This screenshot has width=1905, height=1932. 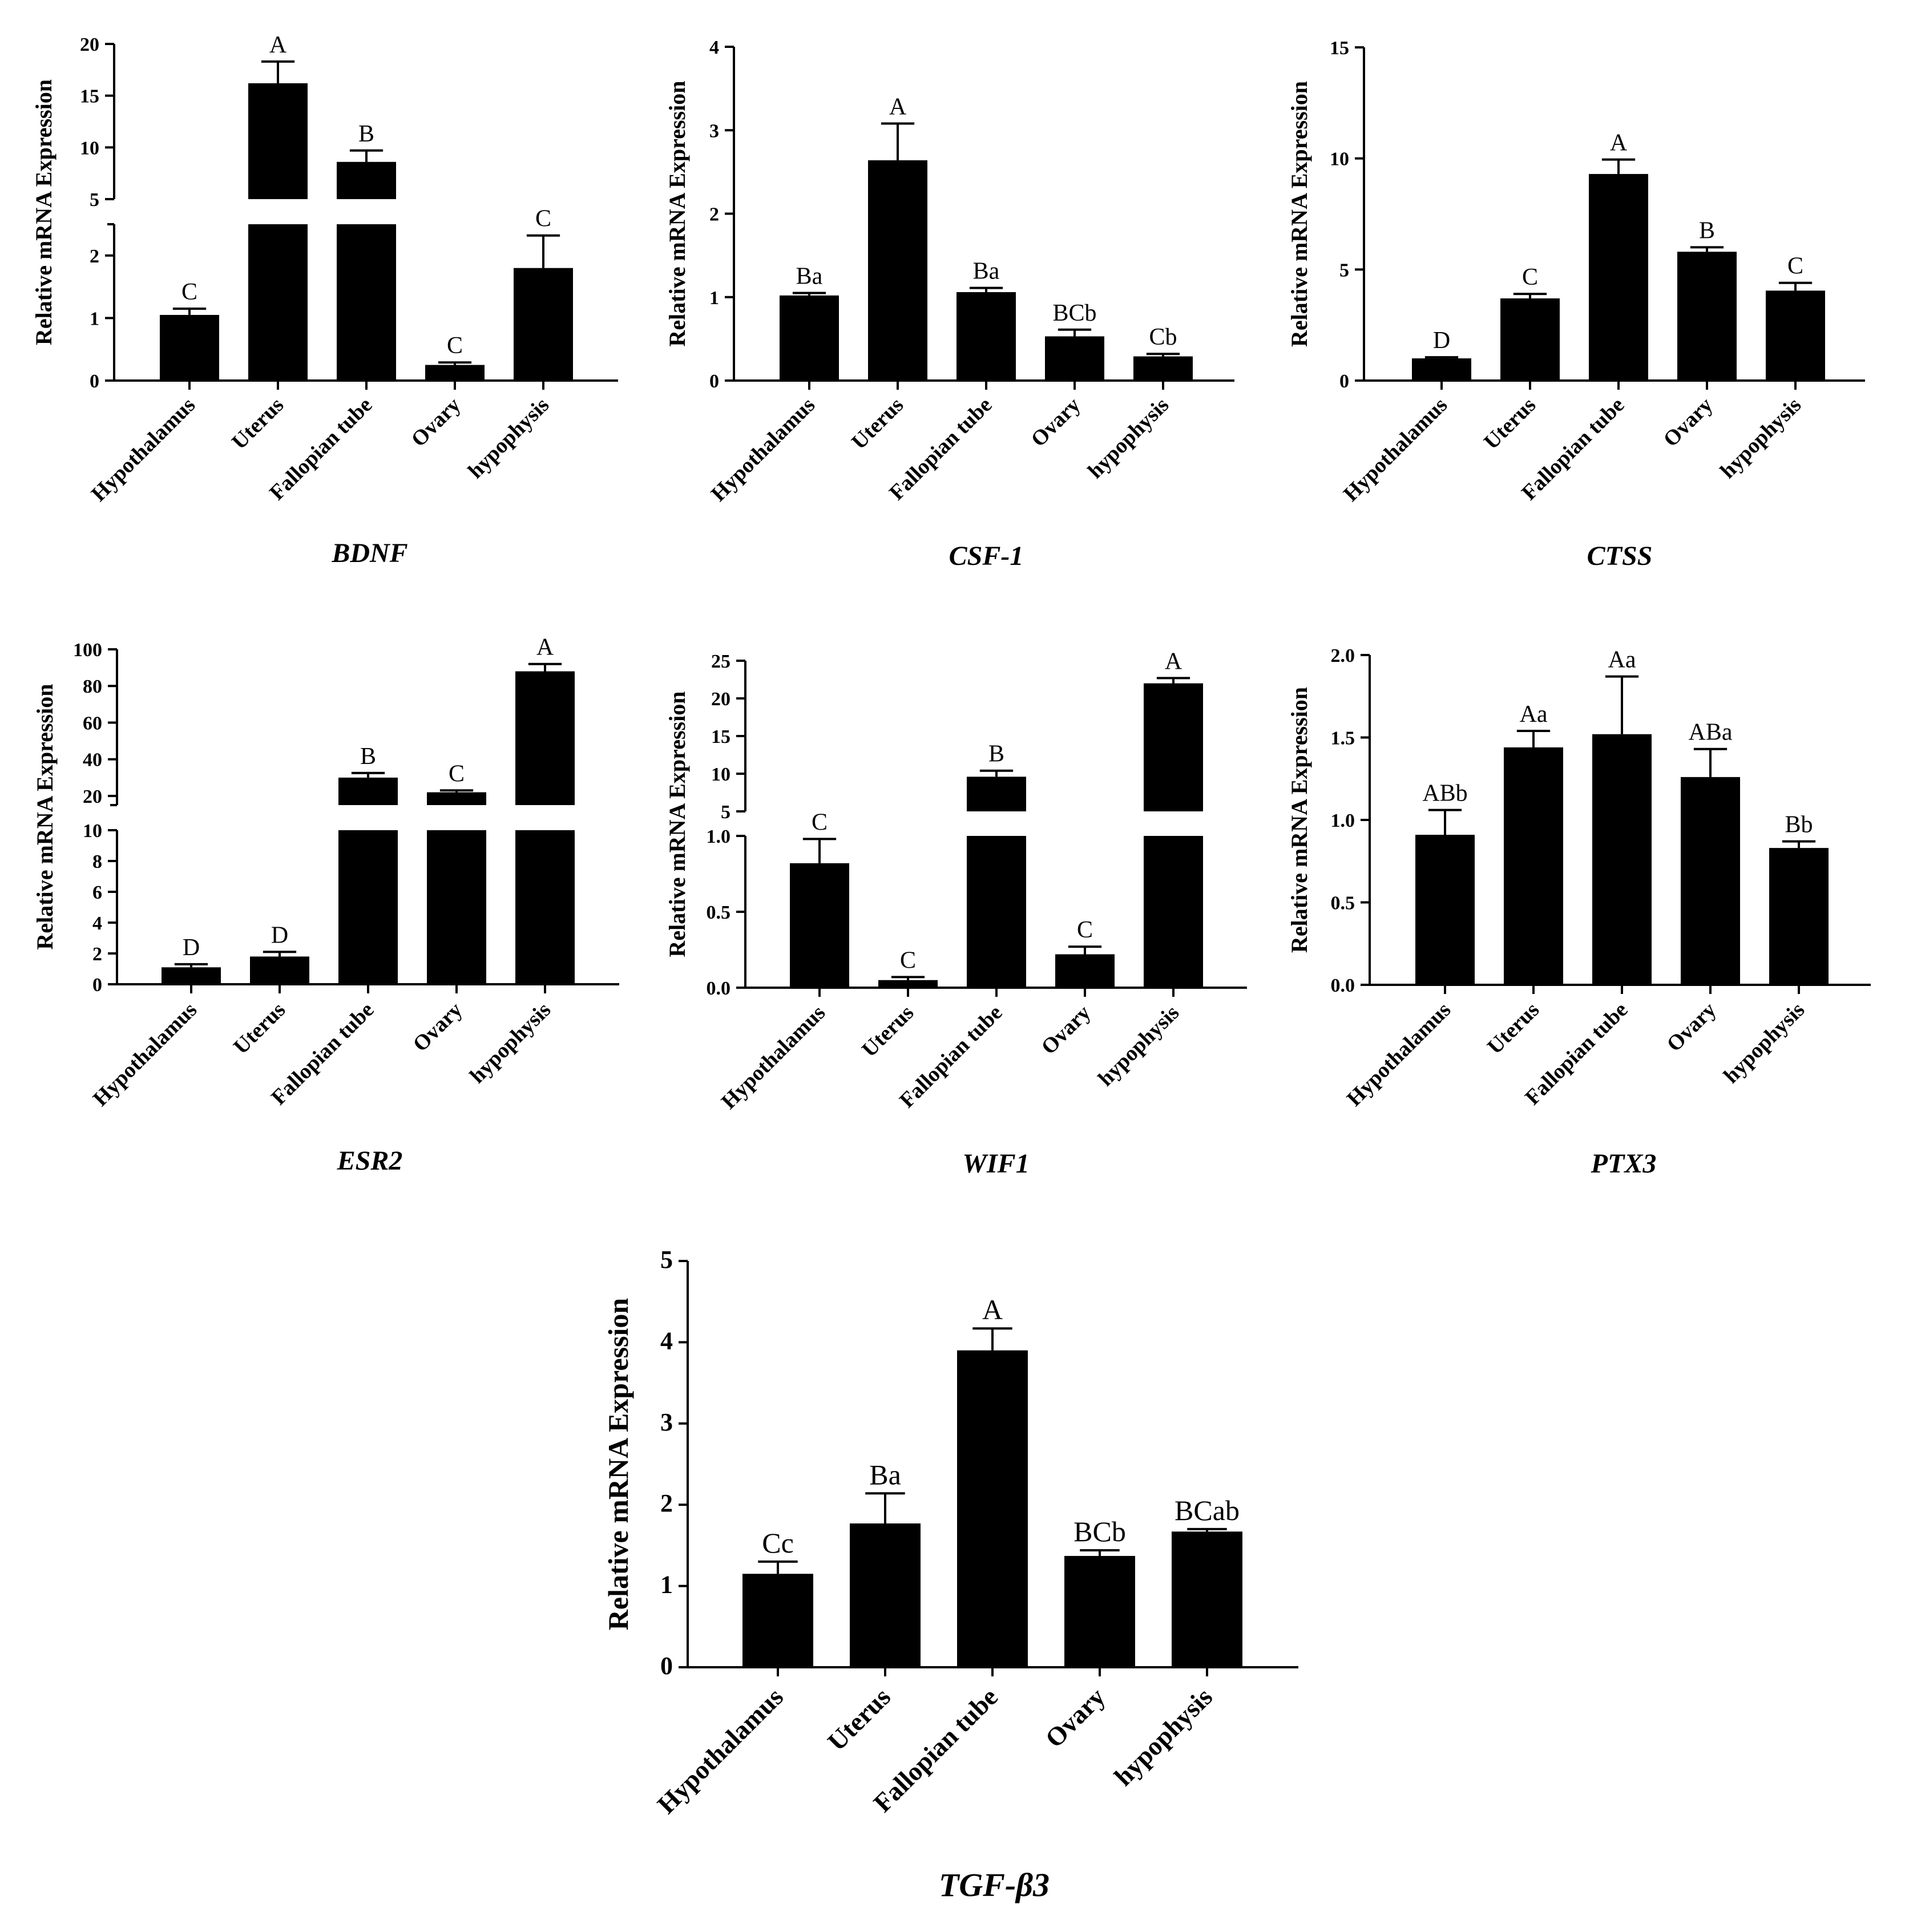 I want to click on y-tick-label: 60, so click(x=92, y=723).